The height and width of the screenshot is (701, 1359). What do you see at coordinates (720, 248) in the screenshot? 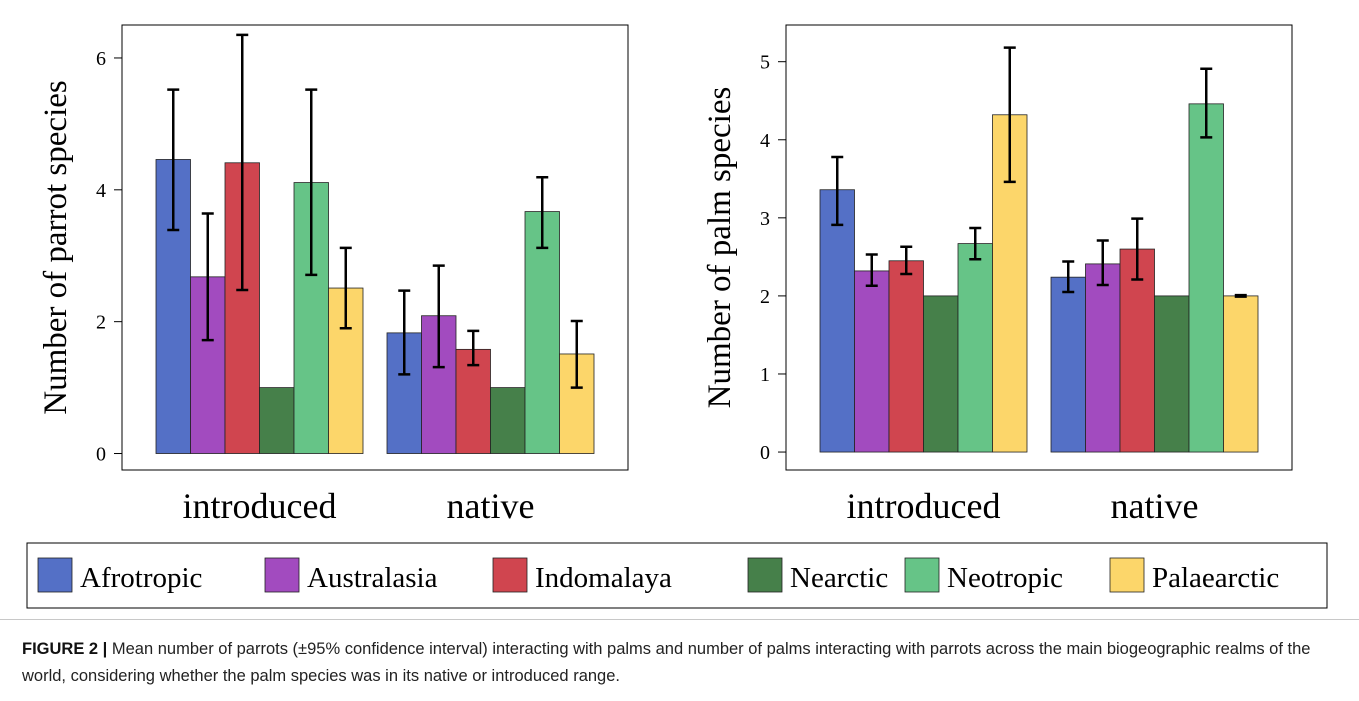
I see `y-axis-label: Number of palm species` at bounding box center [720, 248].